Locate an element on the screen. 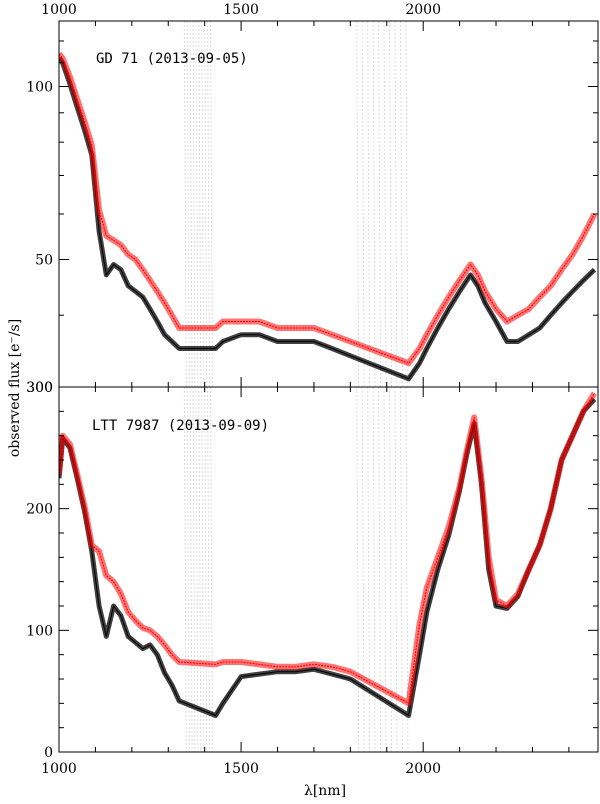 The image size is (600, 804). y-axis-title: observed flux [e⁻/s] is located at coordinates (15, 388).